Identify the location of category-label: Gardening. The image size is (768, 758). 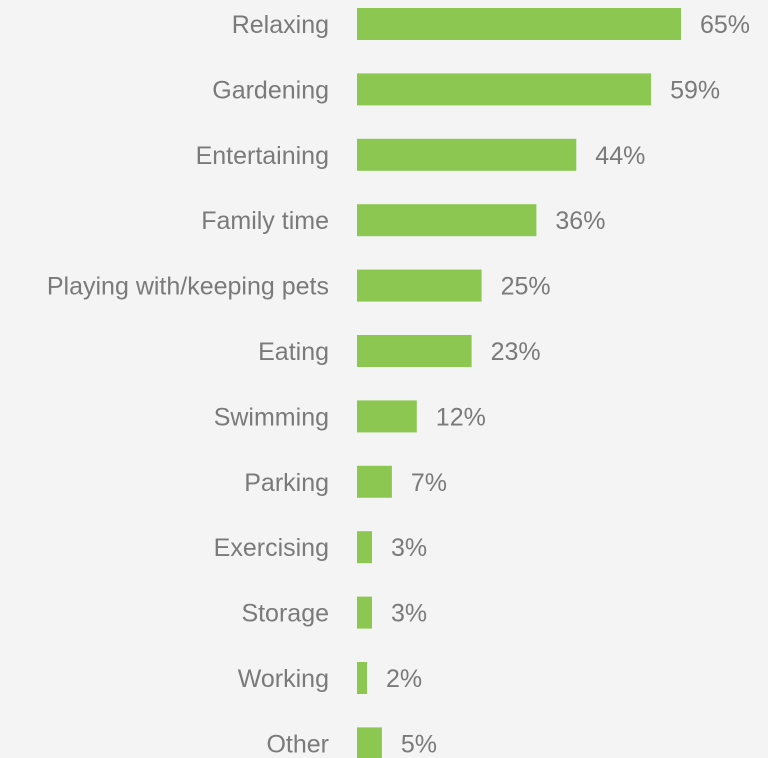
(270, 90).